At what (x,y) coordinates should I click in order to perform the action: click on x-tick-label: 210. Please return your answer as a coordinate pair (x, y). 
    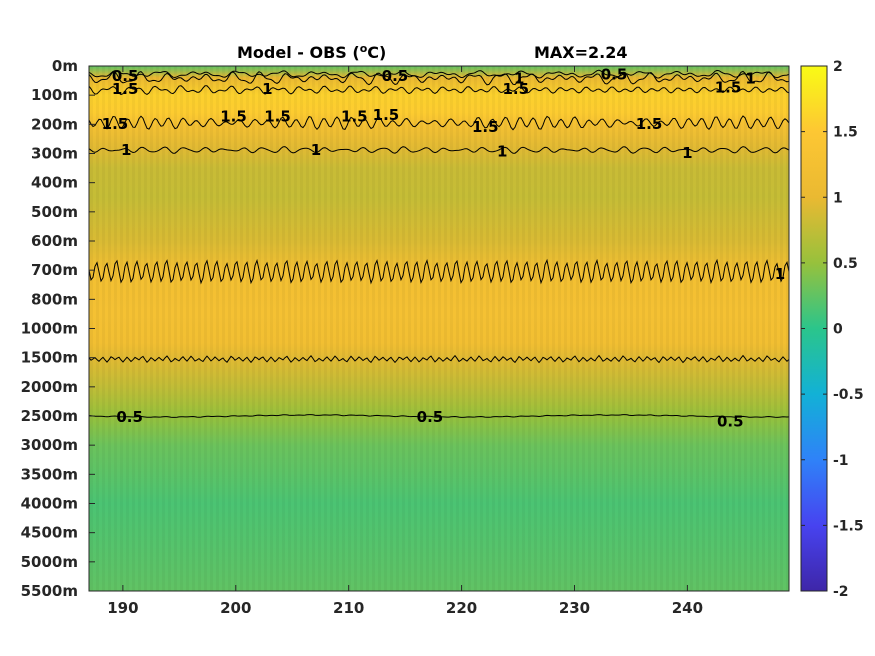
    Looking at the image, I should click on (348, 608).